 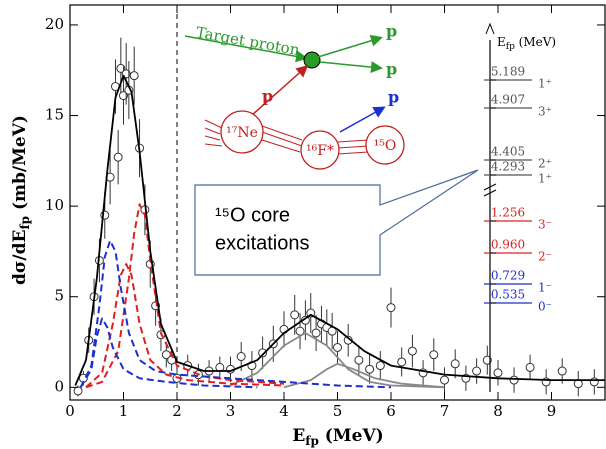 I want to click on x-label-main: E, so click(x=298, y=436).